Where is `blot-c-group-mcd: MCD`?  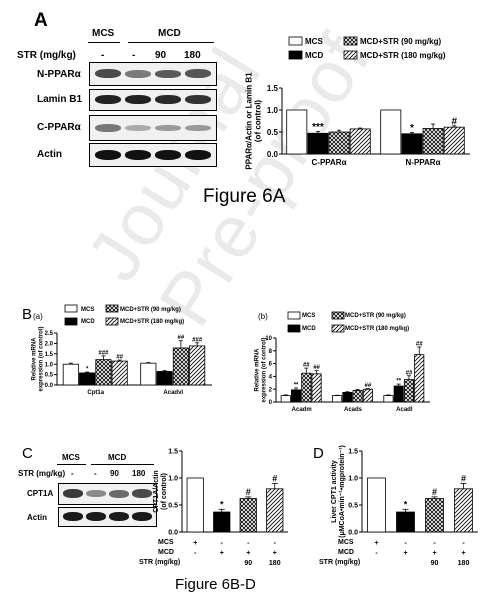 blot-c-group-mcd: MCD is located at coordinates (117, 457).